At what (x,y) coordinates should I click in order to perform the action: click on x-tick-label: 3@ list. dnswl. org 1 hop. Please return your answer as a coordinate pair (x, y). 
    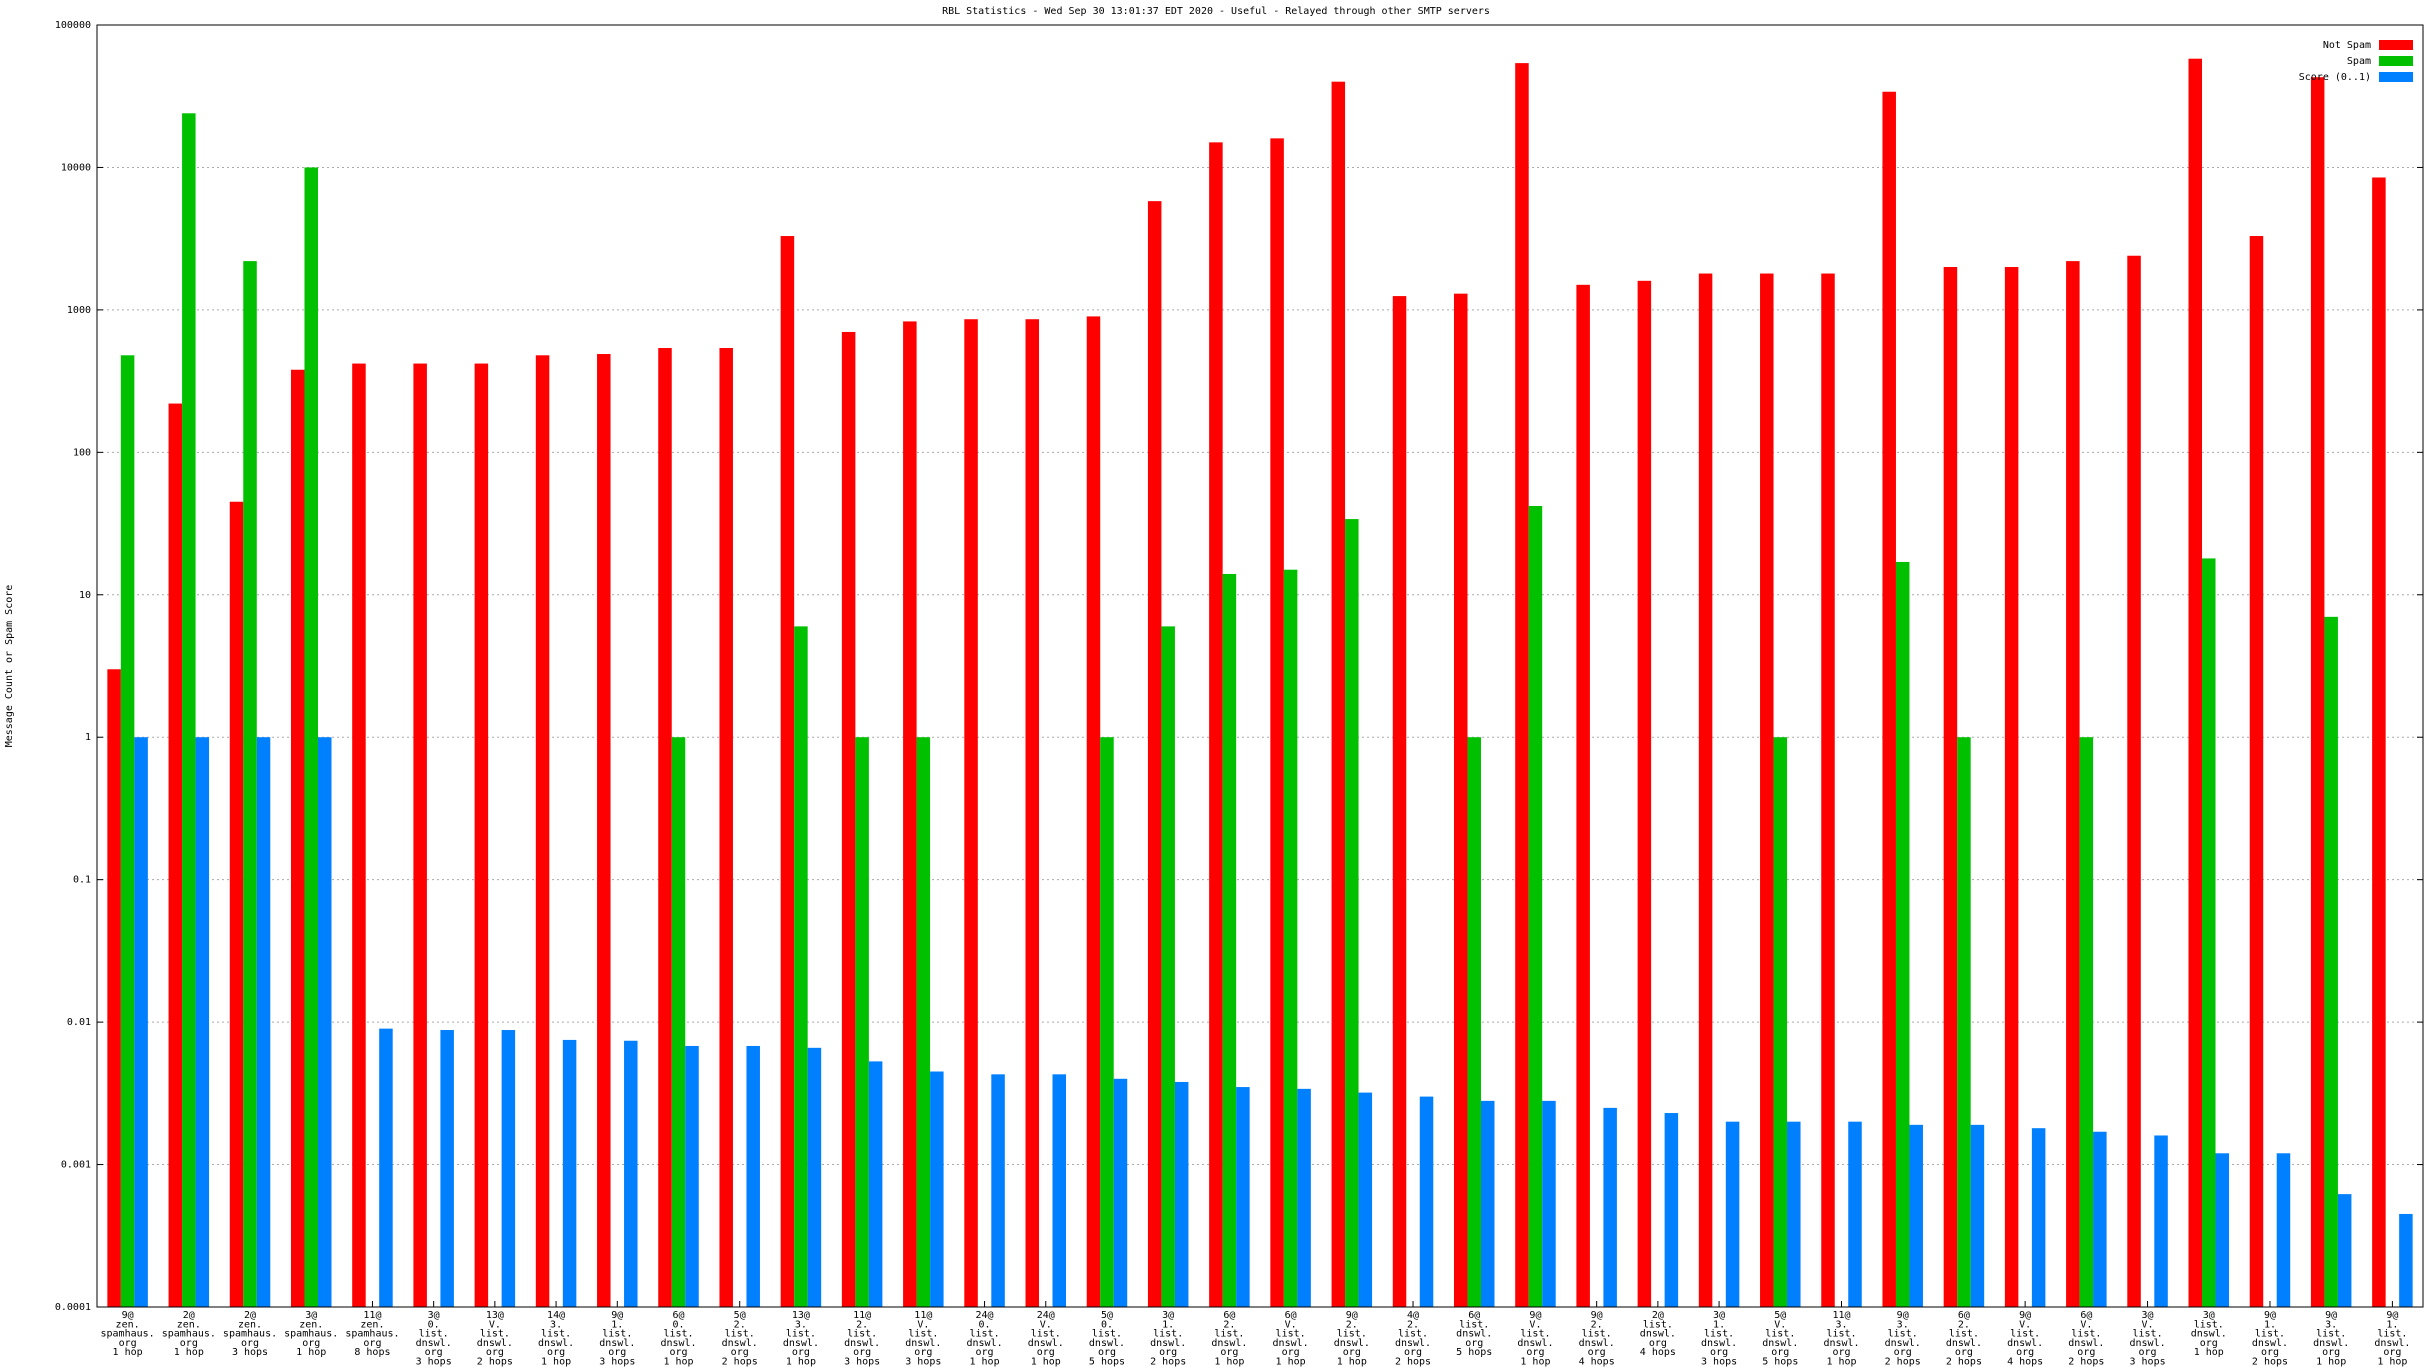
    Looking at the image, I should click on (2209, 1334).